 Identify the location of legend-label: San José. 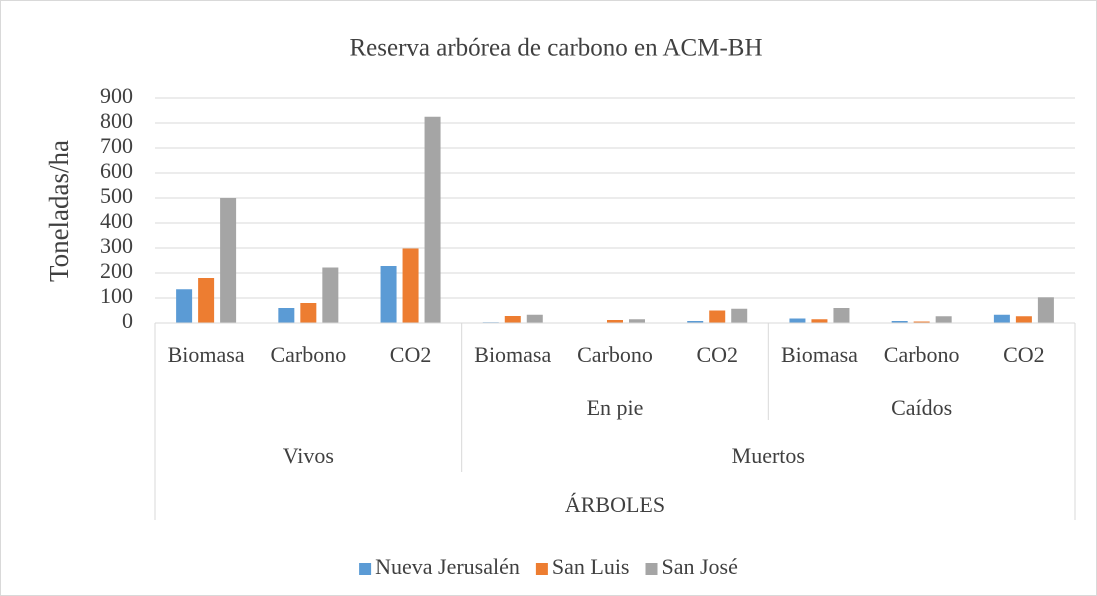
(700, 566).